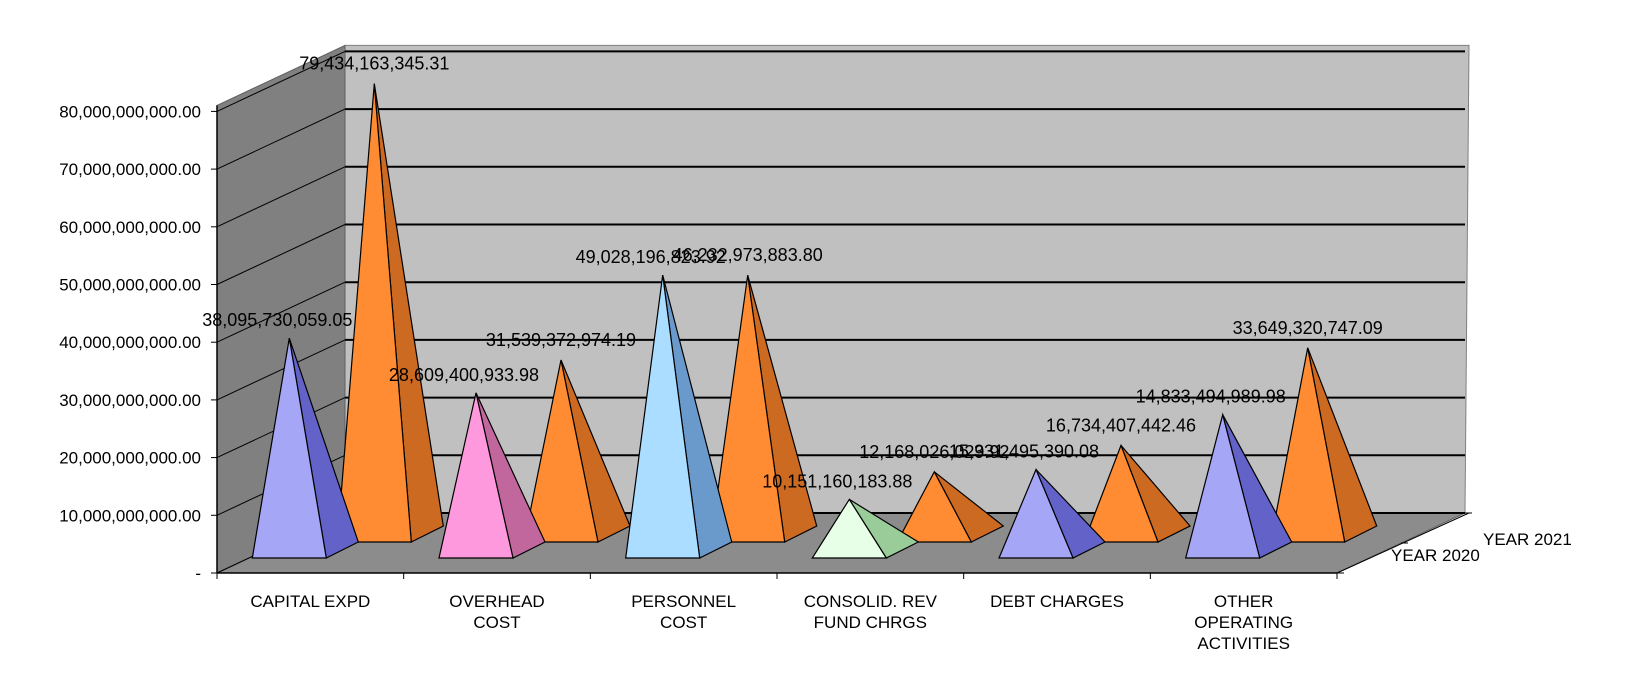 The width and height of the screenshot is (1629, 685). What do you see at coordinates (130, 515) in the screenshot?
I see `y-tick-label: 10,000,000,000.00` at bounding box center [130, 515].